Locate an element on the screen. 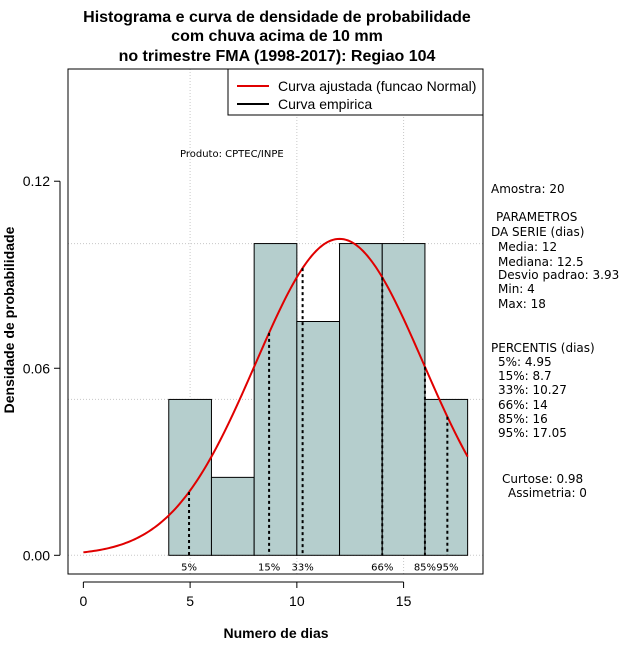 This screenshot has width=640, height=660. percentile-label: 33% is located at coordinates (302, 567).